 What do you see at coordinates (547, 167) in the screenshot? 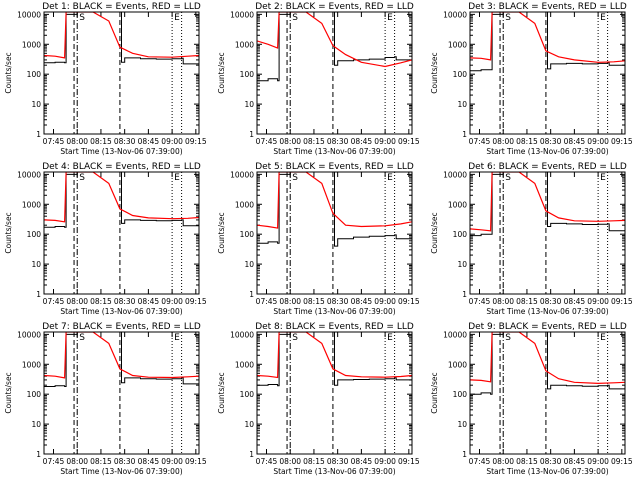
I see `plot-title: Det 6: BLACK = Events, RED = LLD` at bounding box center [547, 167].